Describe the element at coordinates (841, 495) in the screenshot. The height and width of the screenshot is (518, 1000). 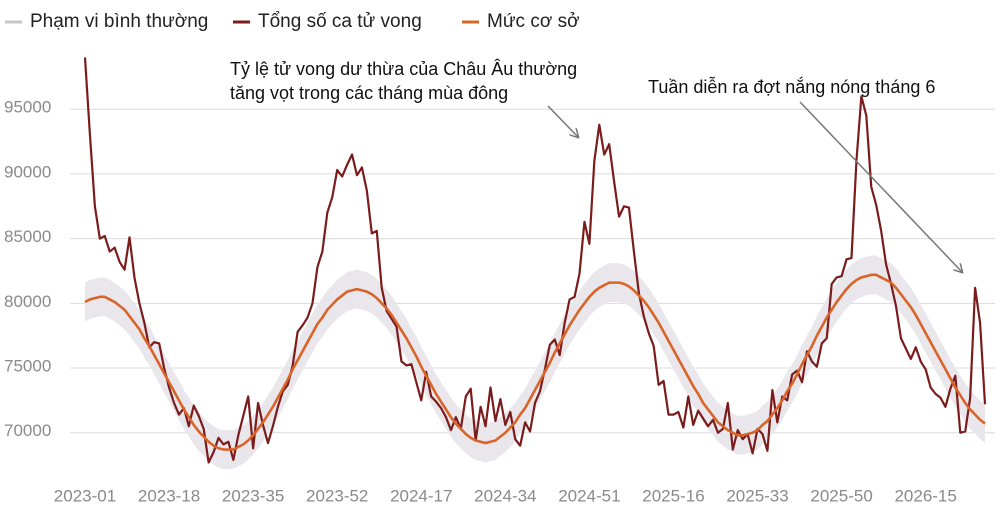
I see `x-tick-label: 2025-50` at that location.